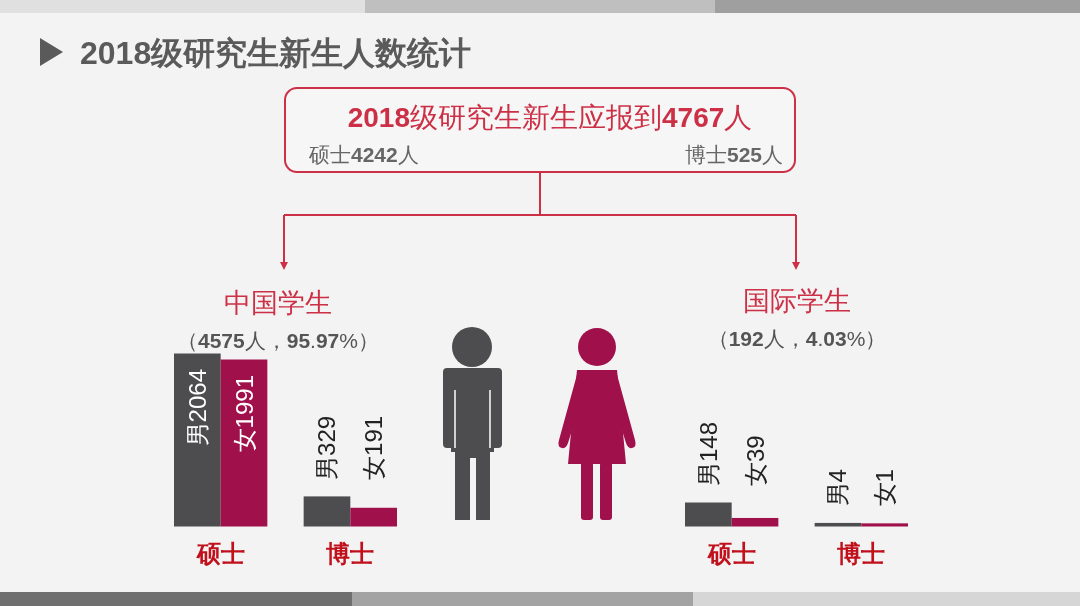  I want to click on data-label: 女39, so click(755, 460).